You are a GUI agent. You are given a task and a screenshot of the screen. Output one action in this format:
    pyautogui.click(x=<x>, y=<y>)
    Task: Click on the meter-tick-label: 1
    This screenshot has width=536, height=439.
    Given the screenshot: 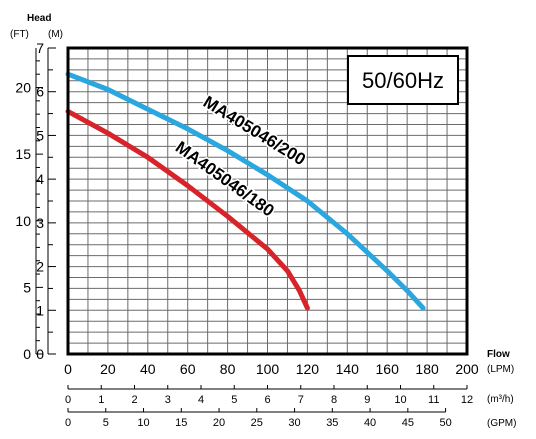 What is the action you would take?
    pyautogui.click(x=40, y=310)
    